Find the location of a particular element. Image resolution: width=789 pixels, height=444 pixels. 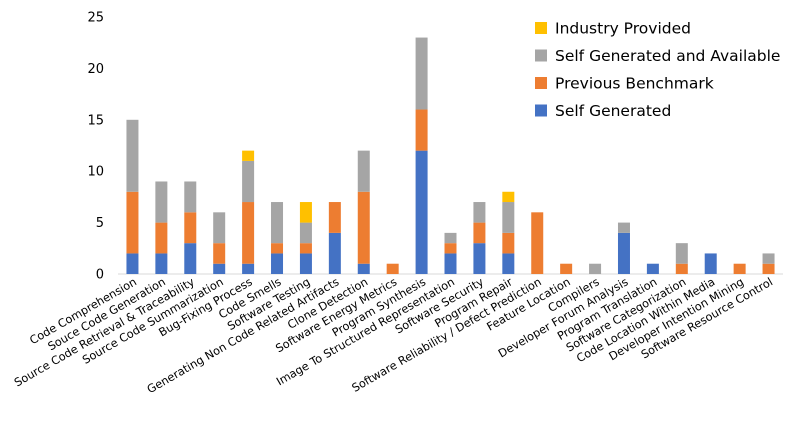

legend-label: Self Generated and Available is located at coordinates (667, 56).